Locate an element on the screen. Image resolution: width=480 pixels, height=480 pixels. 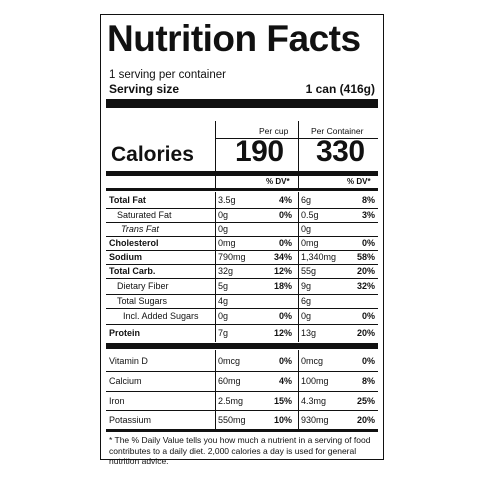
vitamin-name: Calcium is located at coordinates (125, 381).